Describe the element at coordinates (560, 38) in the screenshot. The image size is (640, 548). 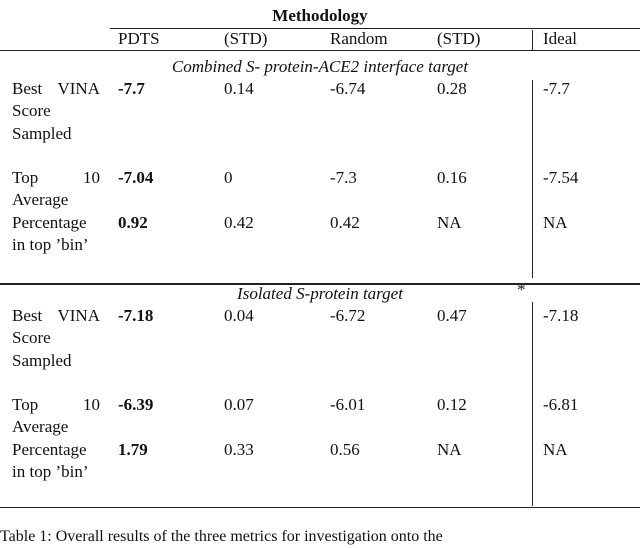
I see `column-header: Ideal` at that location.